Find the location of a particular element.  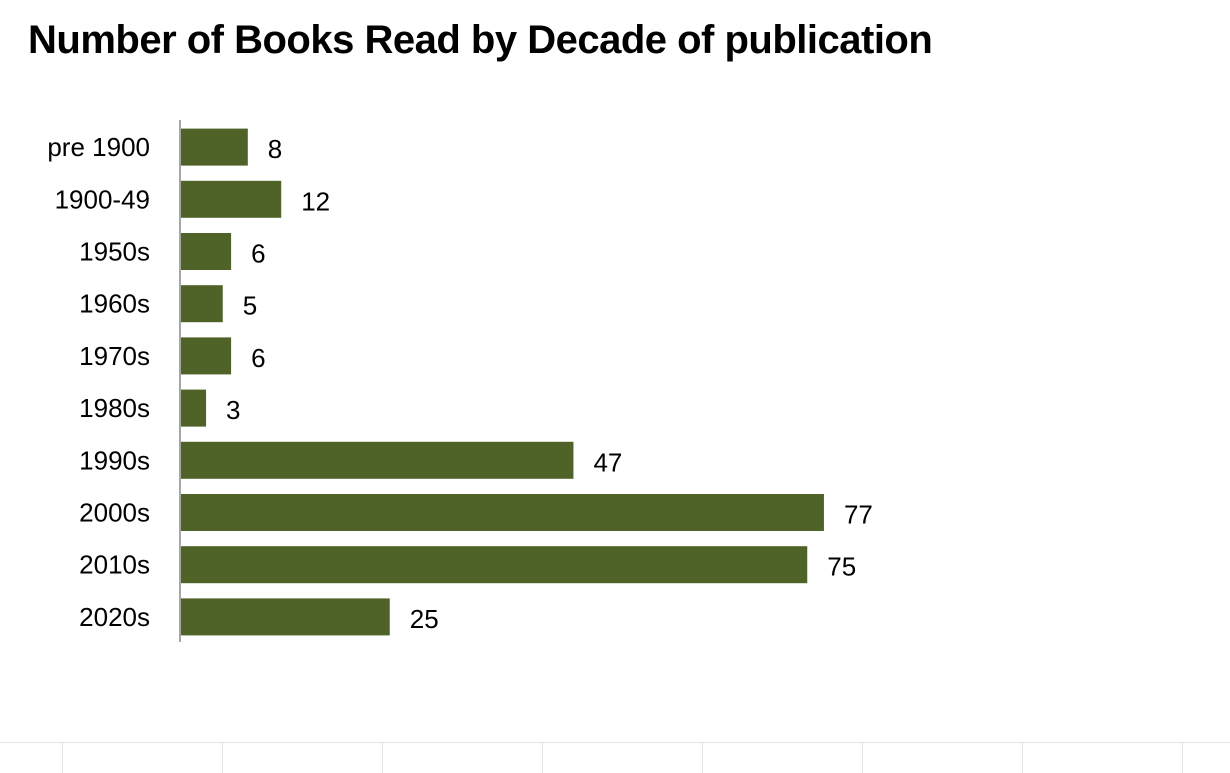

category-label: 1980s is located at coordinates (114, 408).